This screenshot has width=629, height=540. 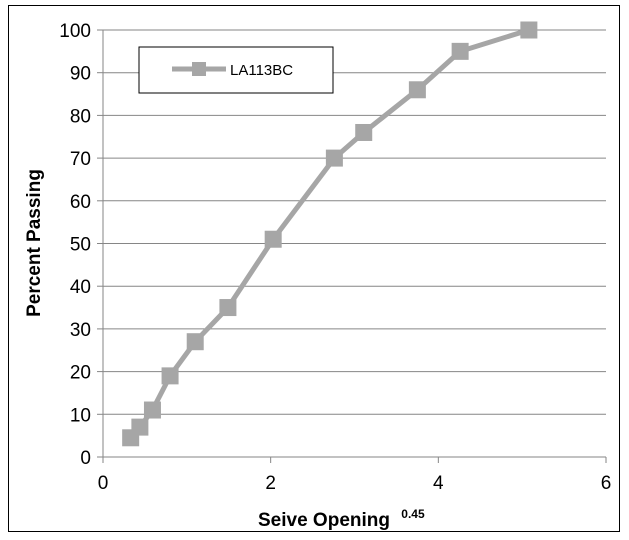 What do you see at coordinates (80, 116) in the screenshot?
I see `y-tick-label: 80` at bounding box center [80, 116].